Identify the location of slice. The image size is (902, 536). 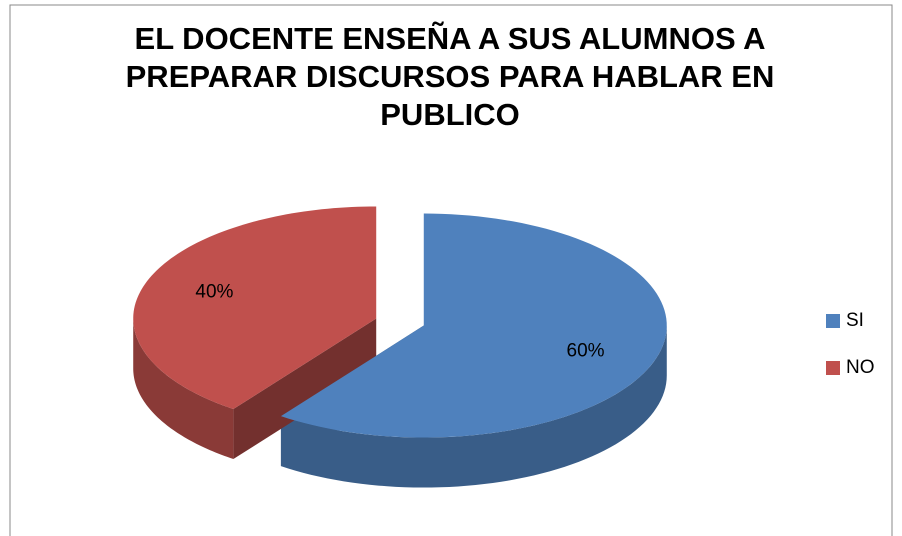
(255, 308).